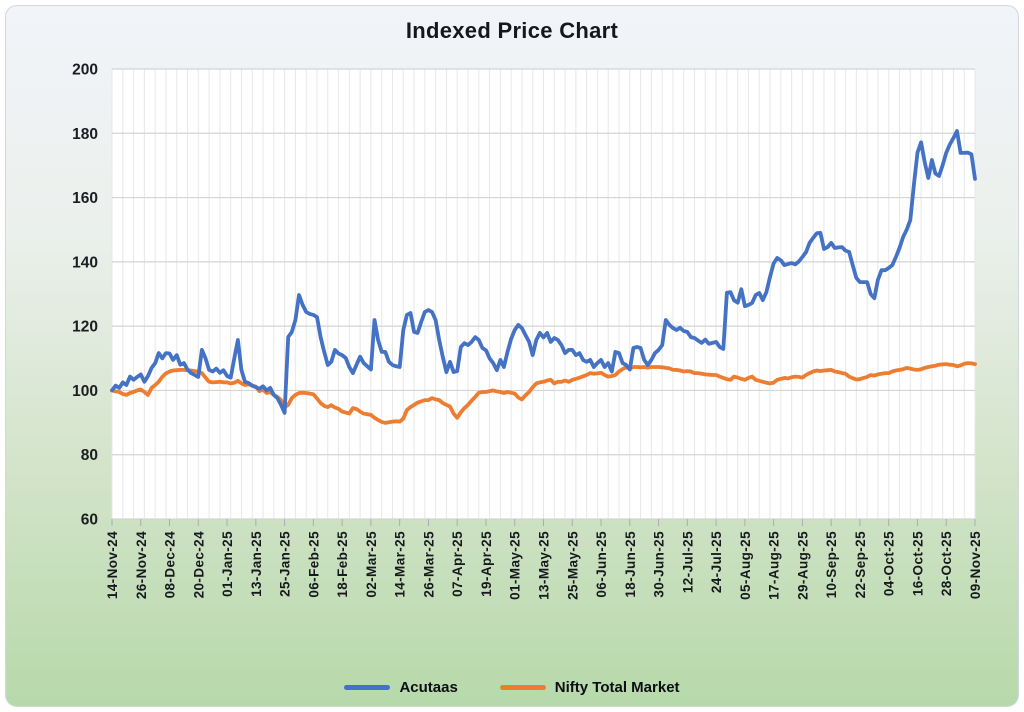 The image size is (1024, 712). Describe the element at coordinates (601, 564) in the screenshot. I see `x-axis-label: 06-Jun-25` at that location.